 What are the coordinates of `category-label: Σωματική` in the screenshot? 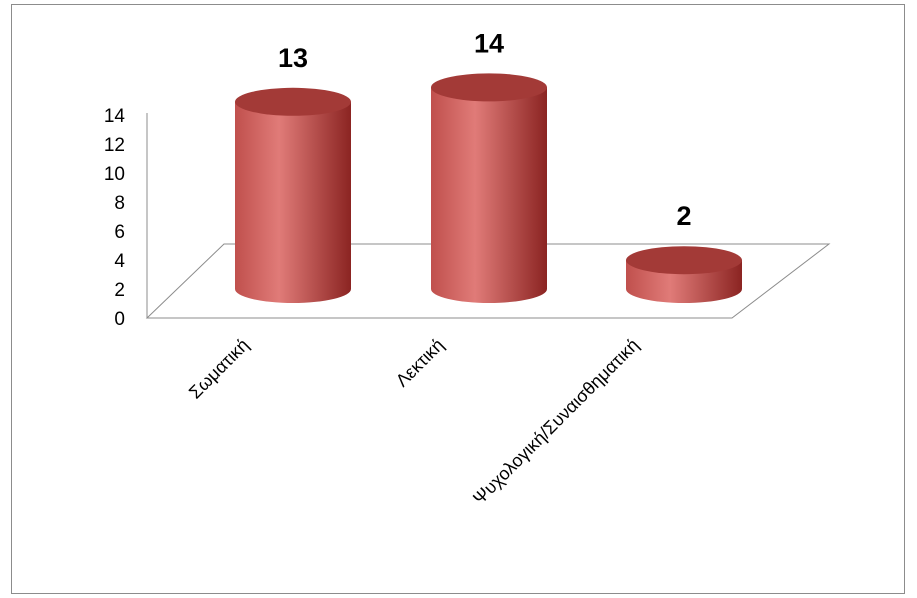 It's located at (219, 369).